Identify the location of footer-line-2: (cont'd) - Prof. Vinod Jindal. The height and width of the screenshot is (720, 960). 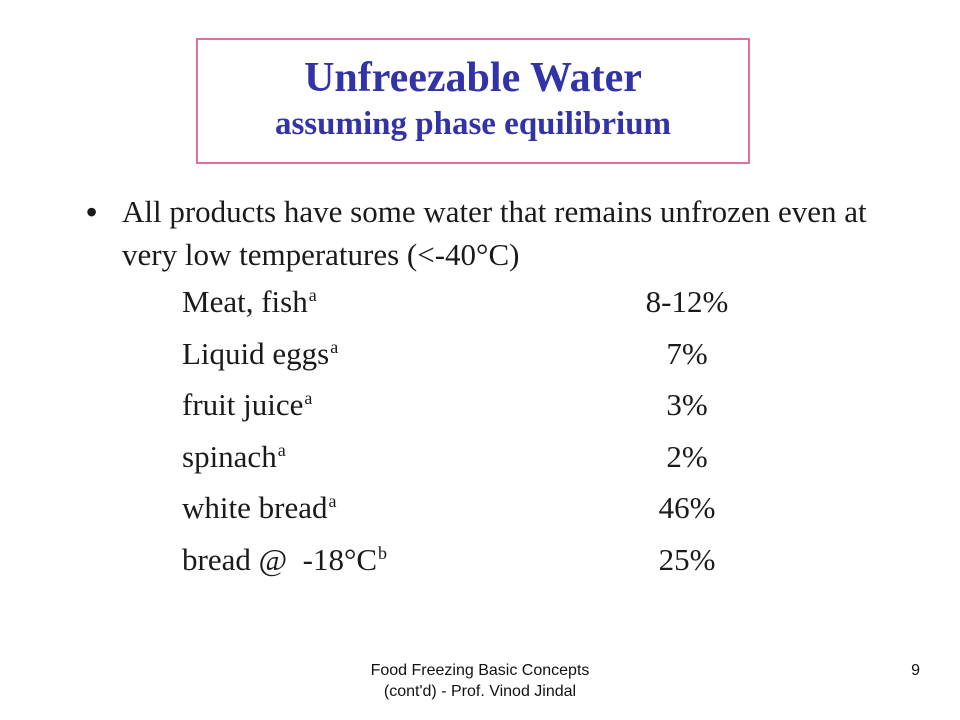
(480, 691).